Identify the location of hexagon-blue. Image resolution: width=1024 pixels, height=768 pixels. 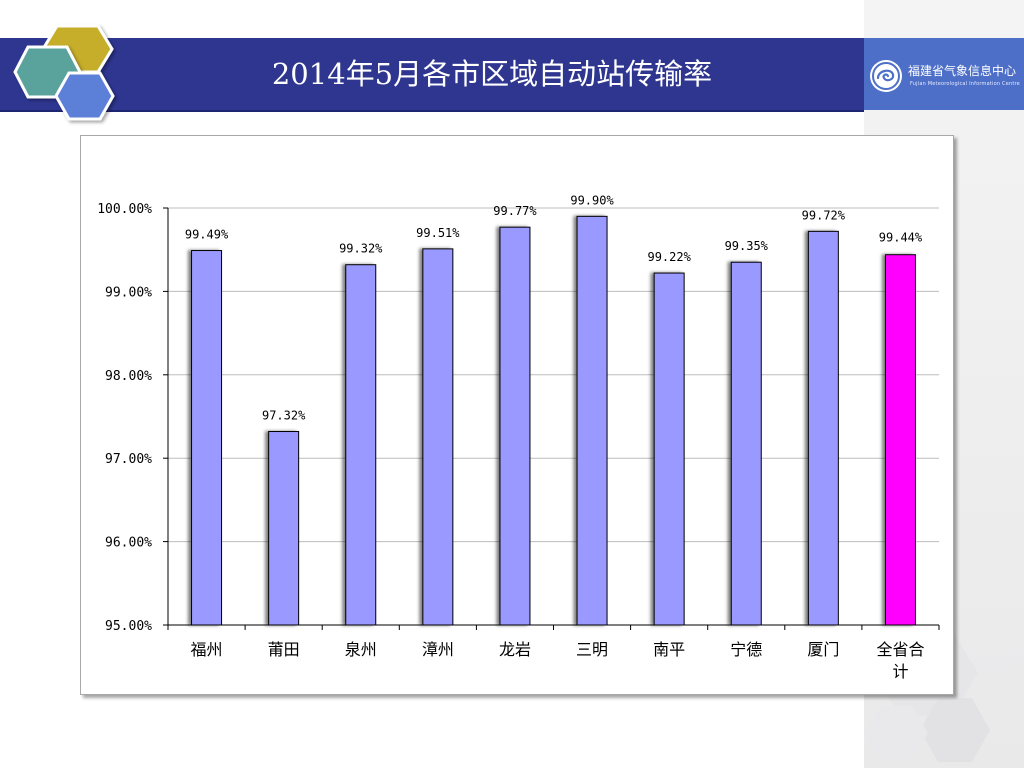
(84, 96).